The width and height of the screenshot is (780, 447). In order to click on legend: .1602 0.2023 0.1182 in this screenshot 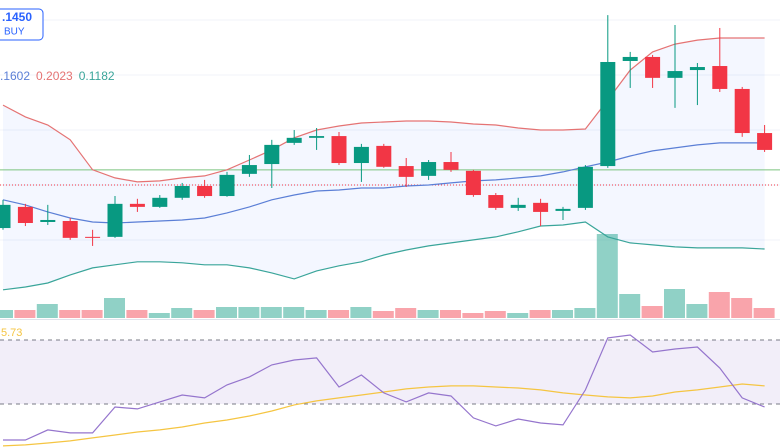, I will do `click(57, 76)`.